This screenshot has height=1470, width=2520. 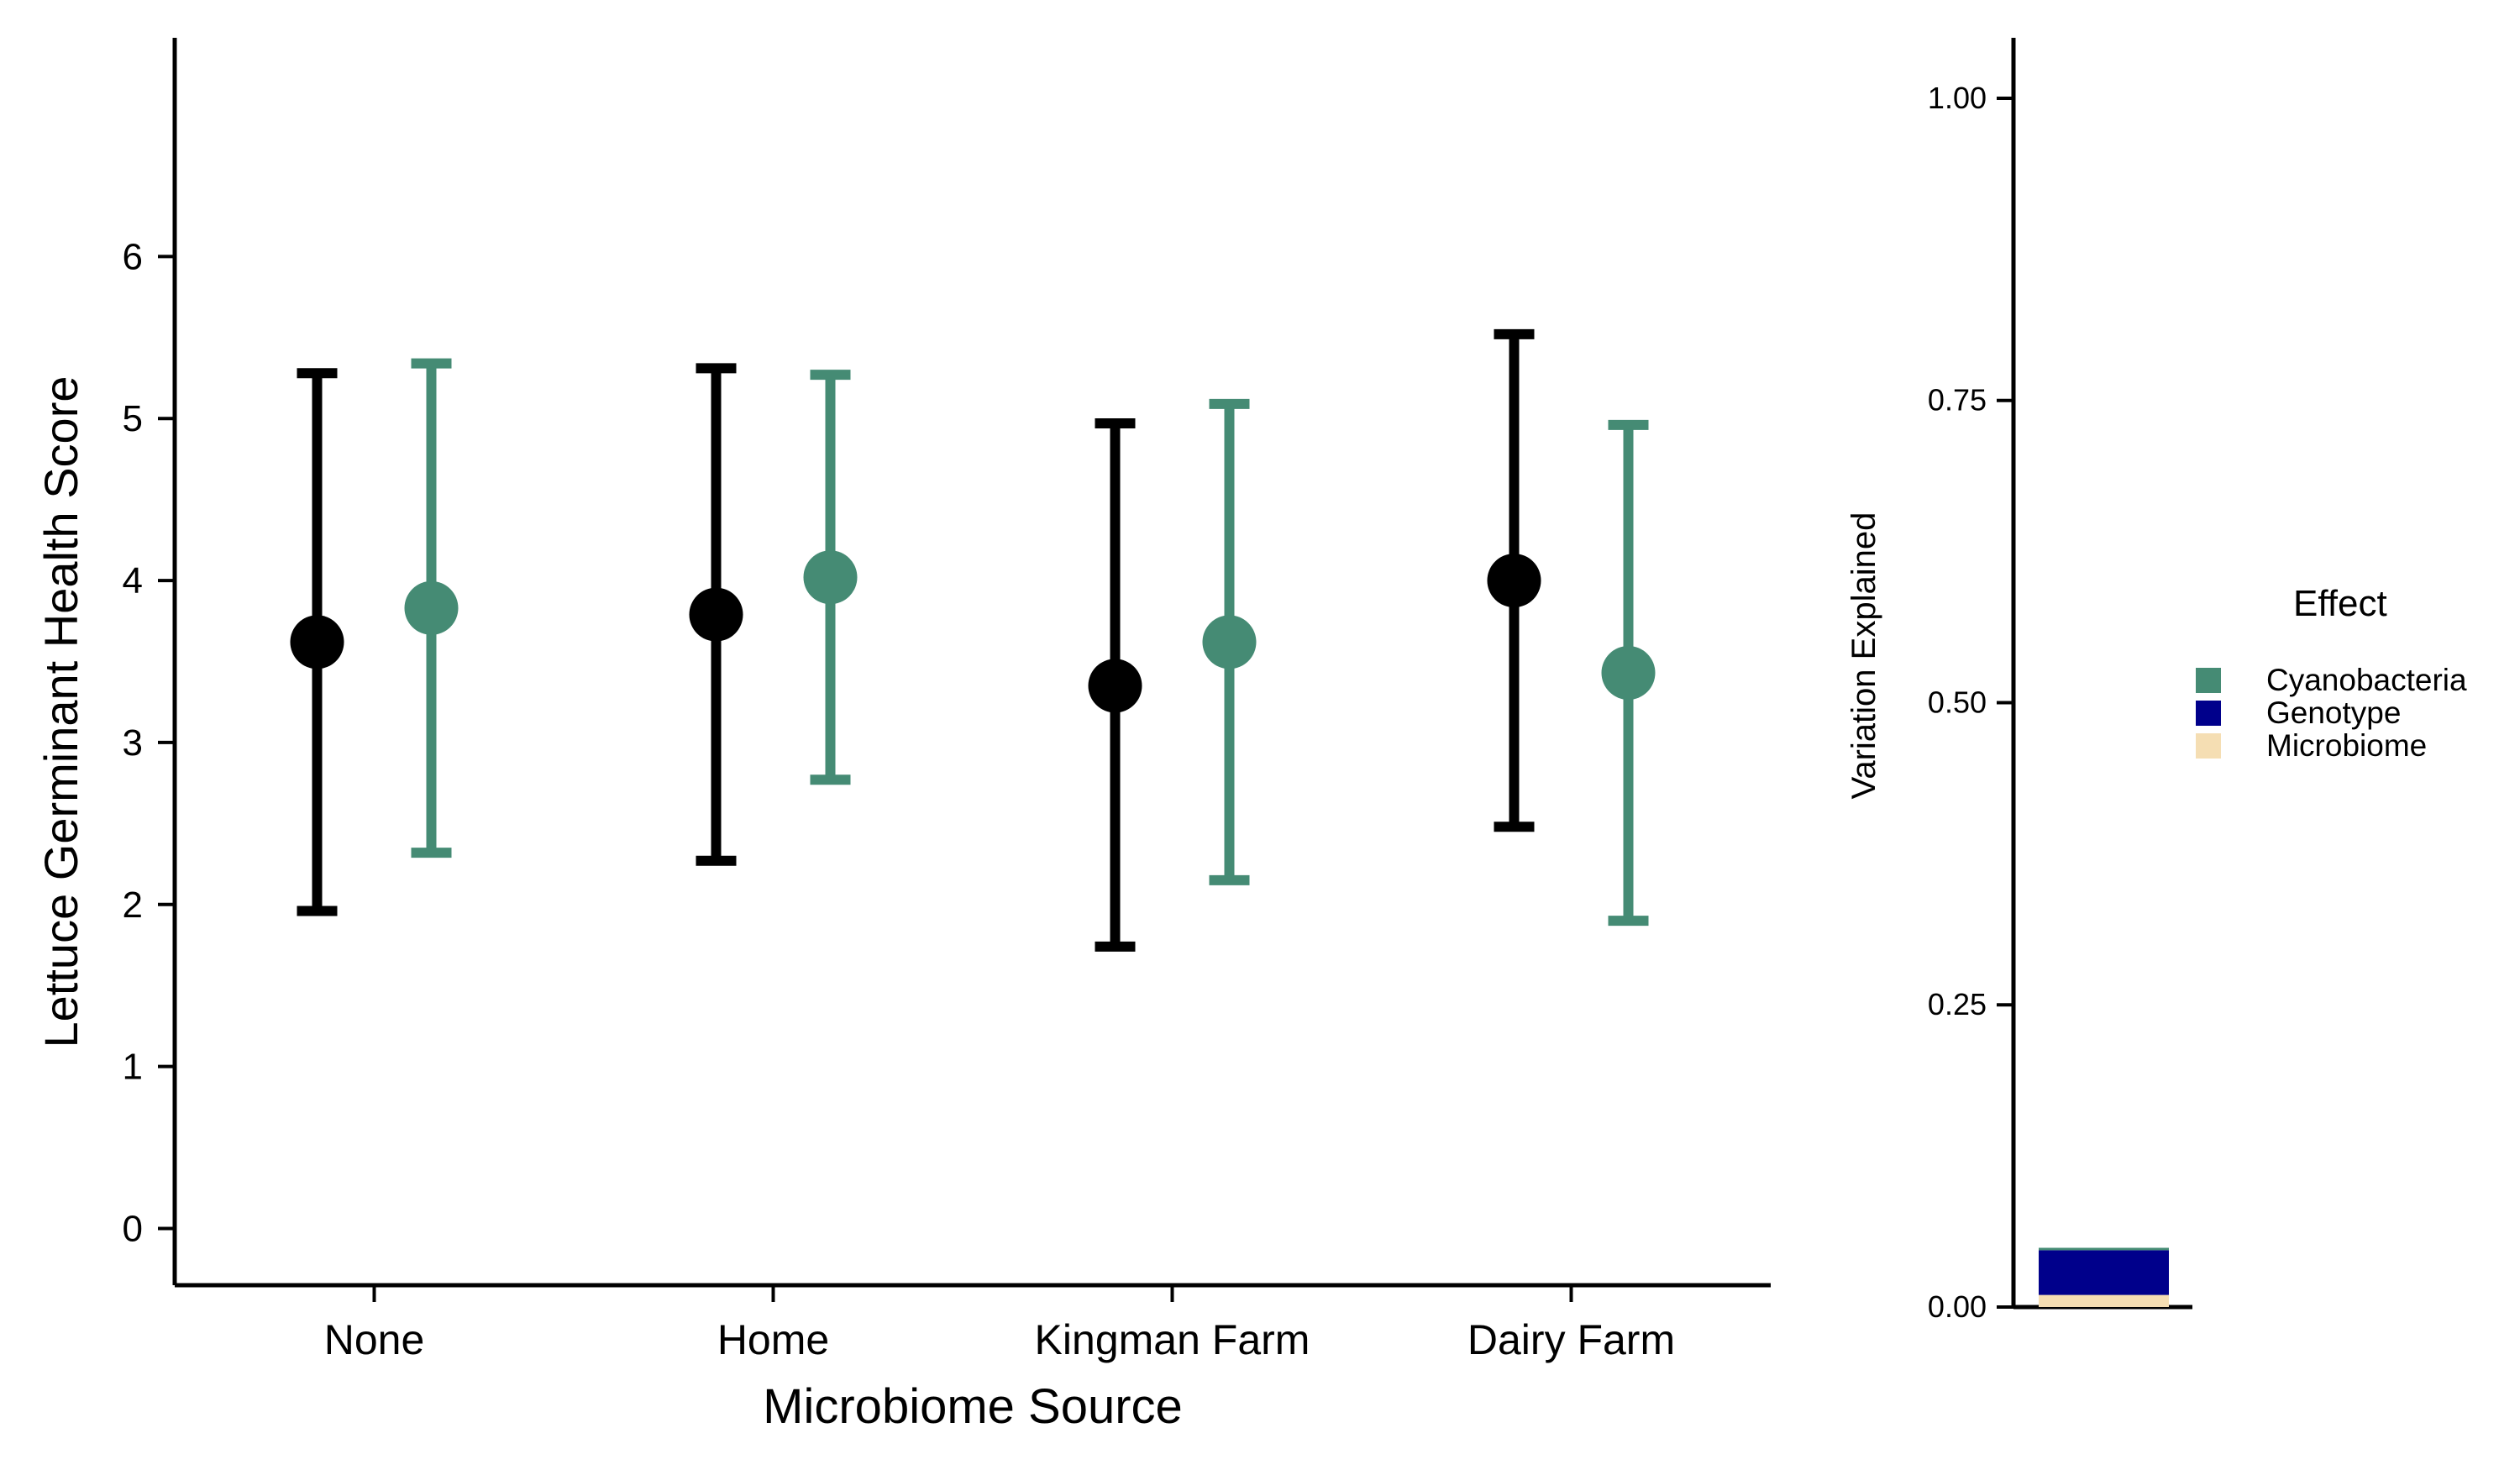 What do you see at coordinates (1957, 400) in the screenshot?
I see `y-tick-label: 0.75` at bounding box center [1957, 400].